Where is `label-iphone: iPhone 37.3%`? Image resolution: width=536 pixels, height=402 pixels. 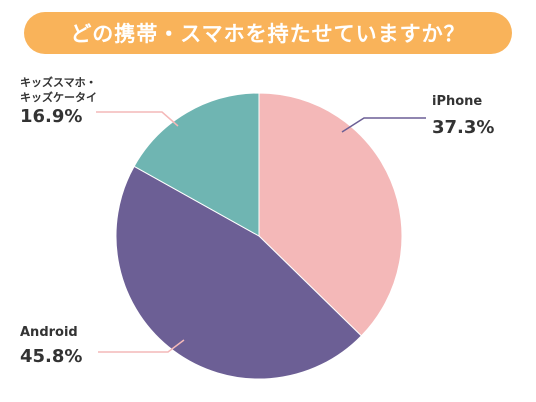 label-iphone: iPhone 37.3% is located at coordinates (417, 116).